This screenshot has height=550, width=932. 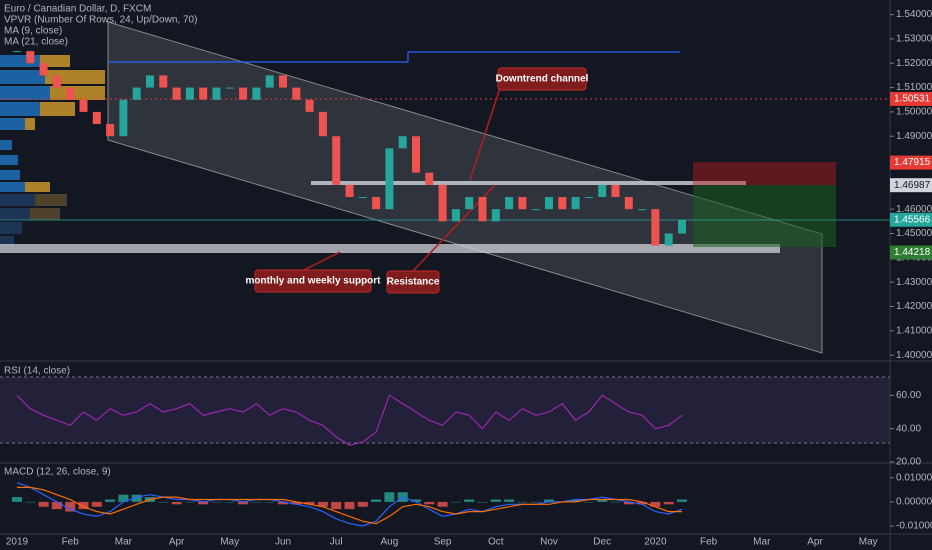 What do you see at coordinates (528, 183) in the screenshot?
I see `resistance-line` at bounding box center [528, 183].